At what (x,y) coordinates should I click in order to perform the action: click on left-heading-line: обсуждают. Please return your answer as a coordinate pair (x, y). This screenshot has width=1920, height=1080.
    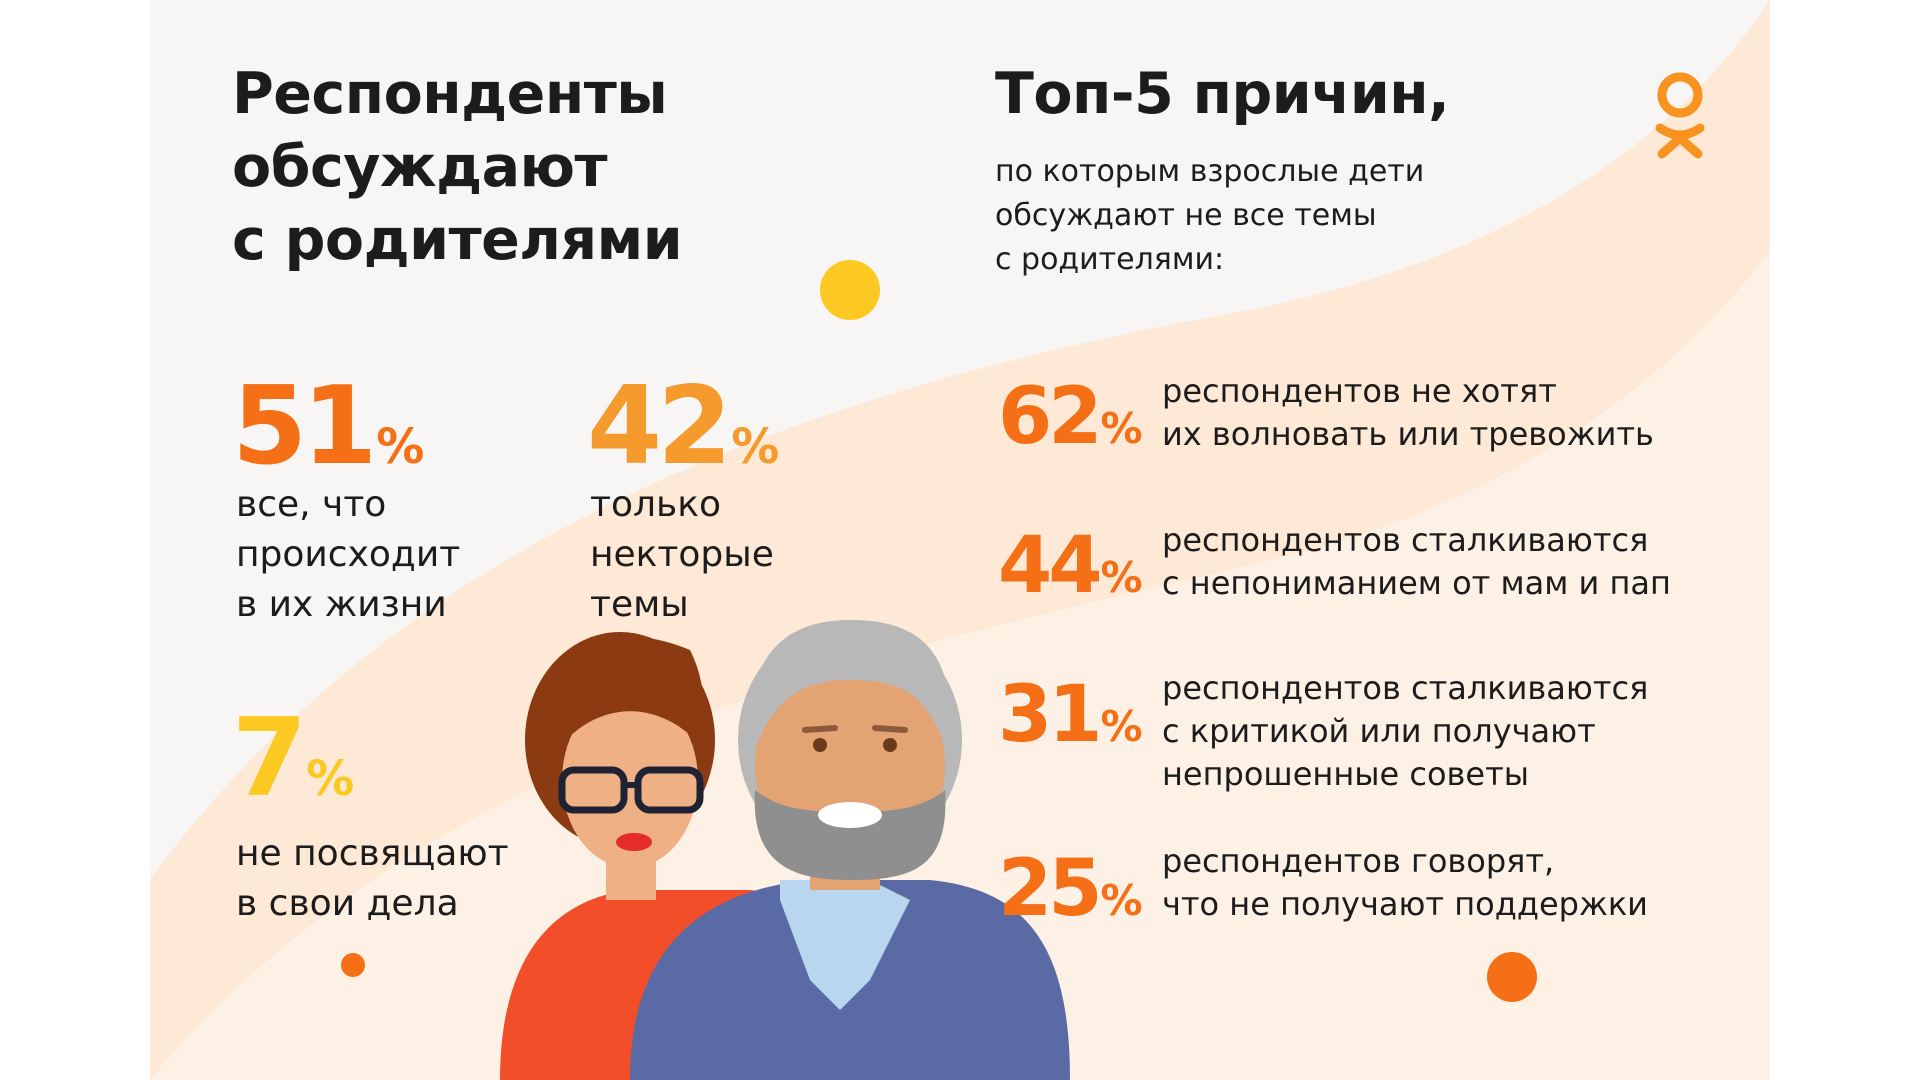
    Looking at the image, I should click on (420, 167).